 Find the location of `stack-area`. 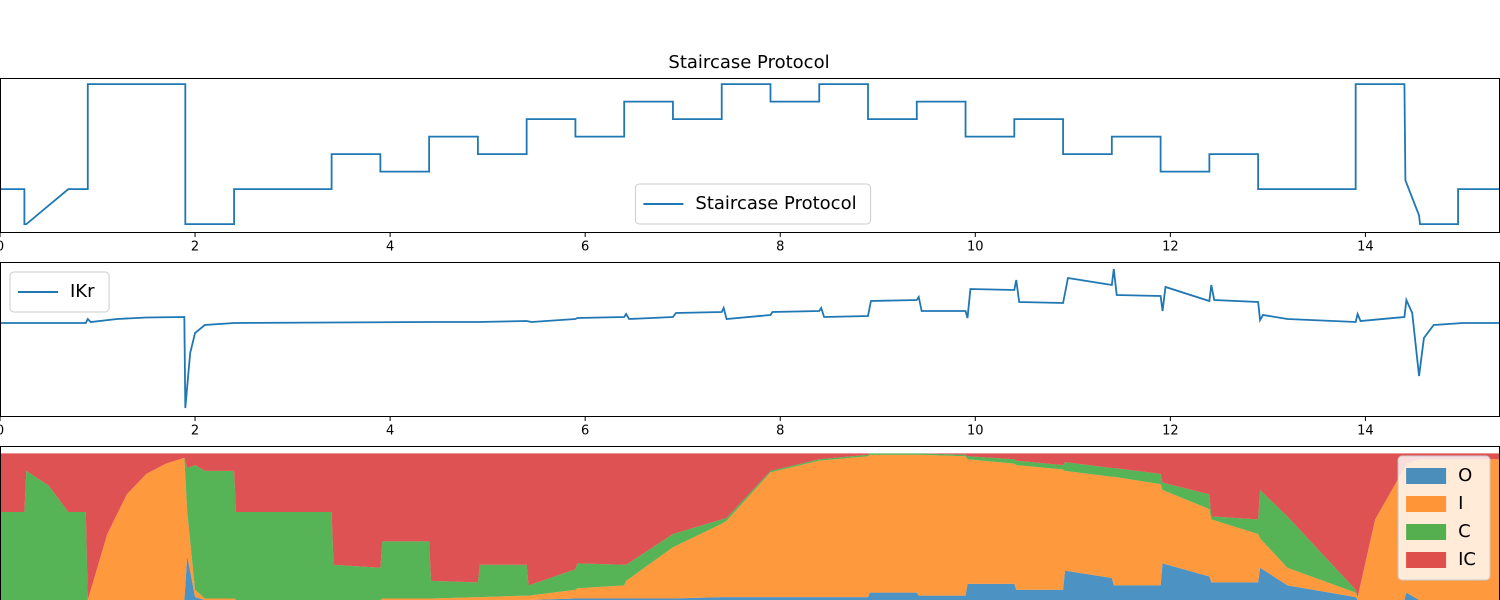

stack-area is located at coordinates (750, 578).